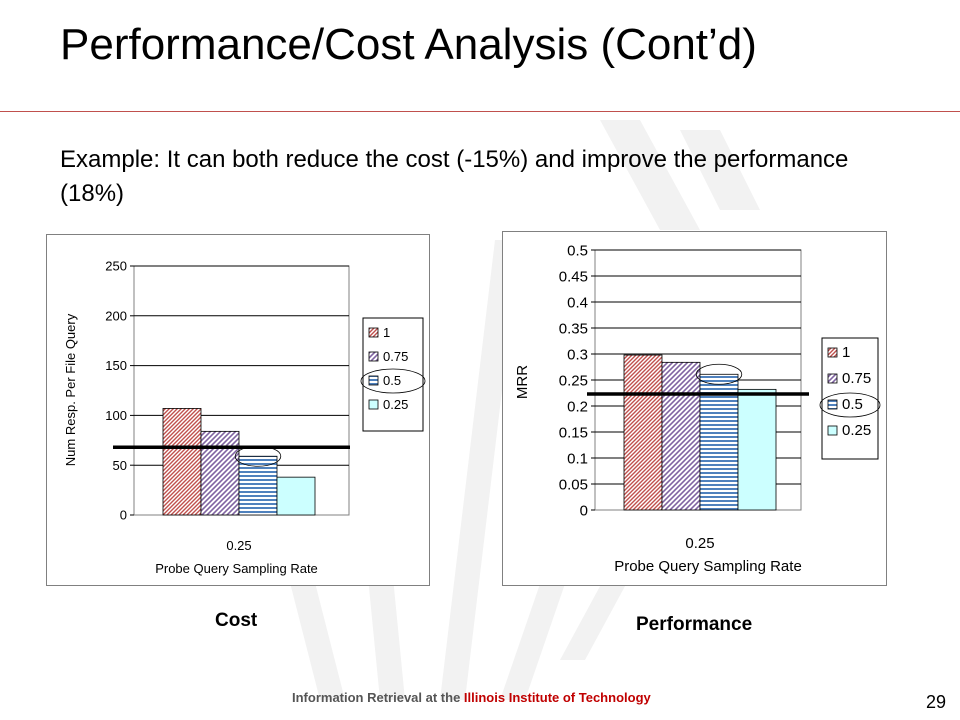 The image size is (960, 720). What do you see at coordinates (522, 382) in the screenshot?
I see `y-axis-title: MRR` at bounding box center [522, 382].